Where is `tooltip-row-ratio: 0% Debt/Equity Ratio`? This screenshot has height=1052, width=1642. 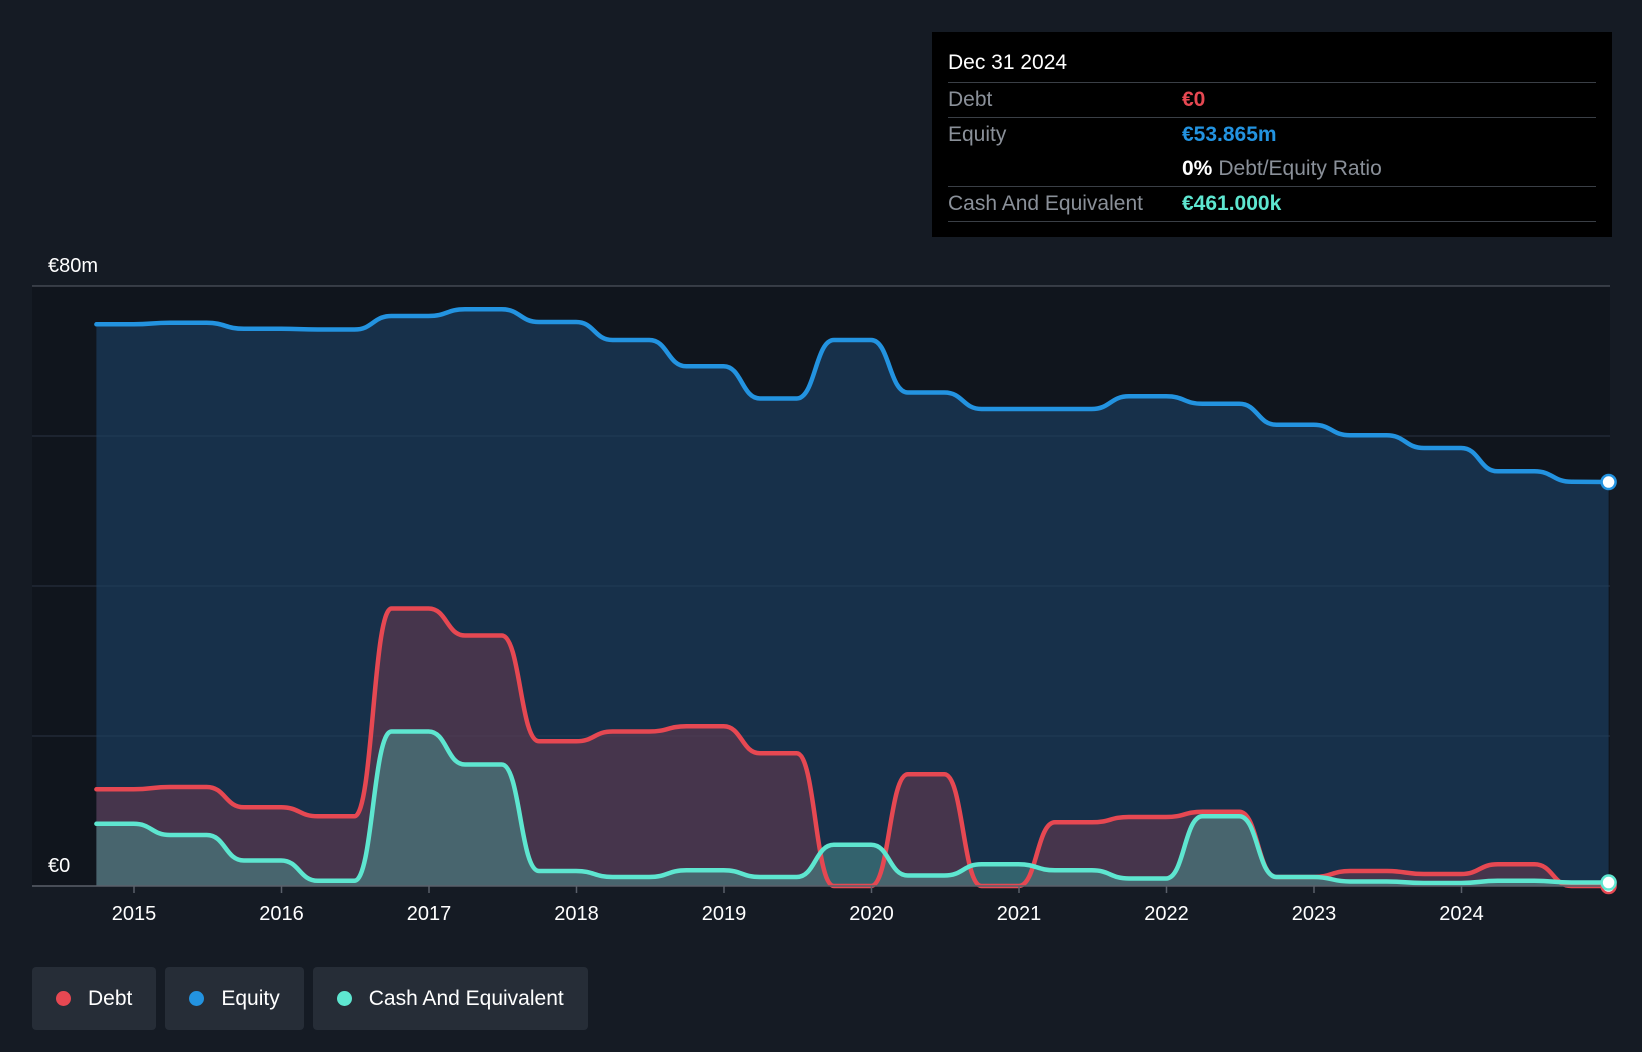 tooltip-row-ratio: 0% Debt/Equity Ratio is located at coordinates (1272, 169).